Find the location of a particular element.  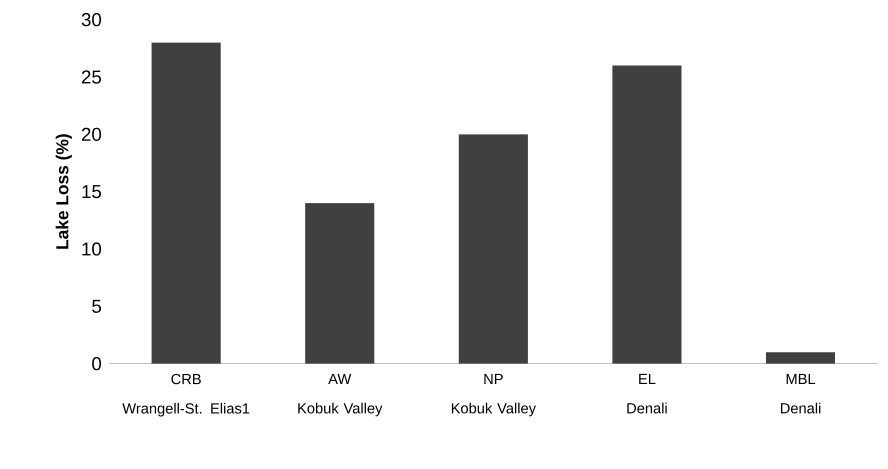

y-tick-label: 20 is located at coordinates (92, 134).